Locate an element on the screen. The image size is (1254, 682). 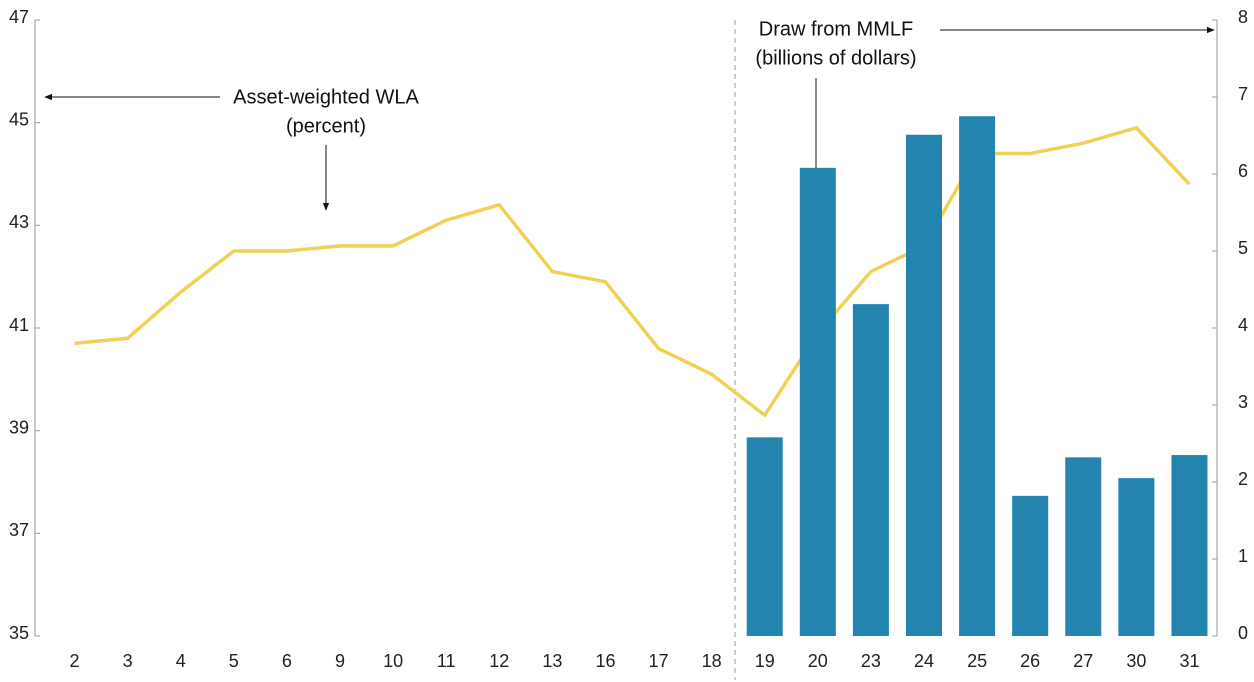
x-tick-label: 31 is located at coordinates (1189, 661).